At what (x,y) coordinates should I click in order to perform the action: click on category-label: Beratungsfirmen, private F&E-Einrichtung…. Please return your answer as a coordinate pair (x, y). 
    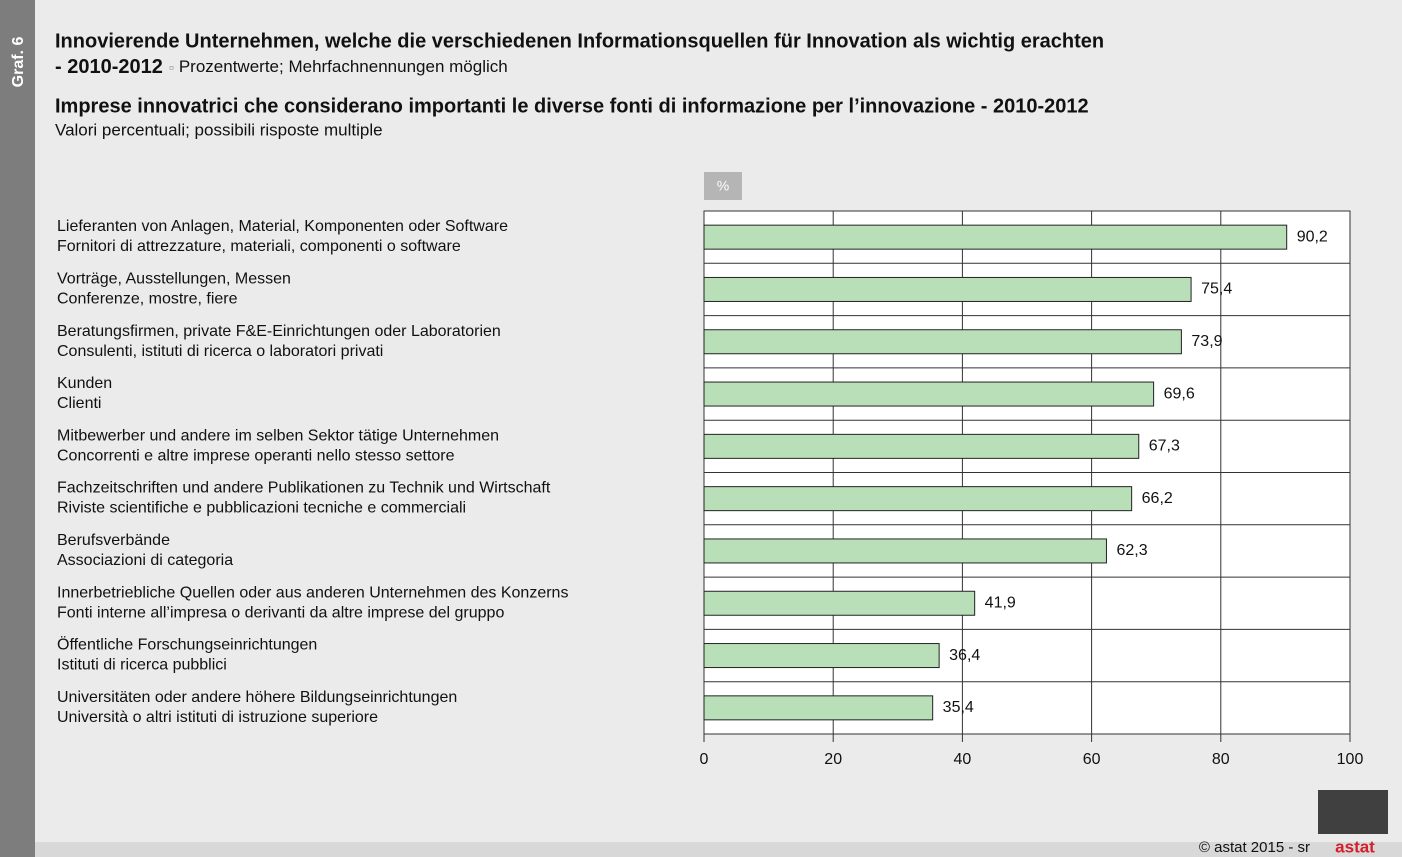
    Looking at the image, I should click on (279, 331).